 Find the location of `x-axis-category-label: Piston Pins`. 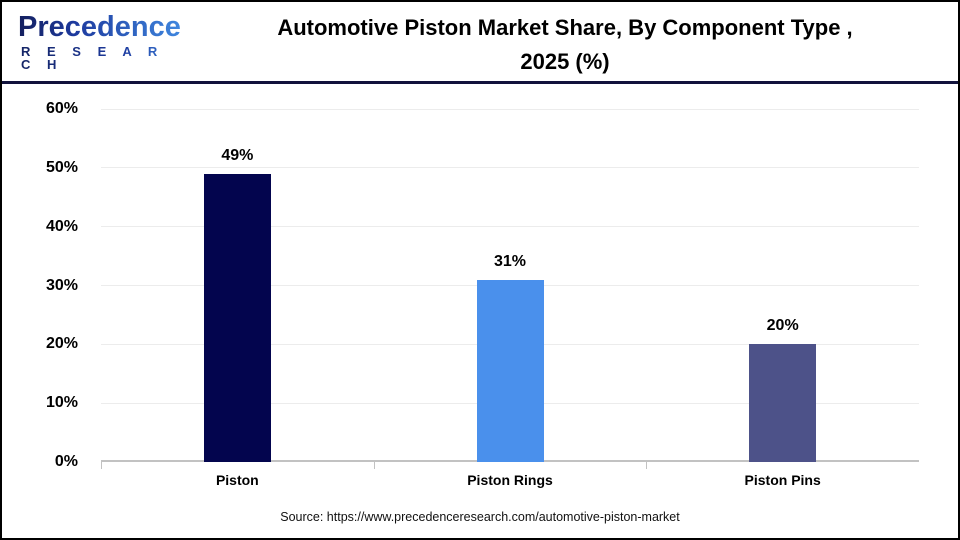

x-axis-category-label: Piston Pins is located at coordinates (782, 480).